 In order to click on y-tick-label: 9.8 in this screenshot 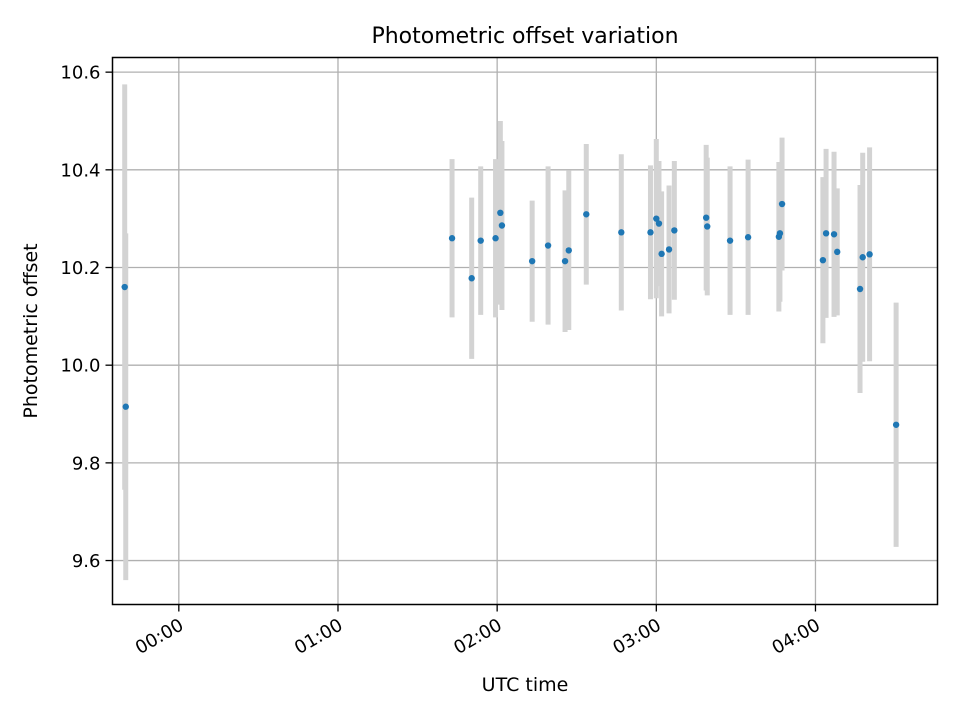, I will do `click(86, 463)`.